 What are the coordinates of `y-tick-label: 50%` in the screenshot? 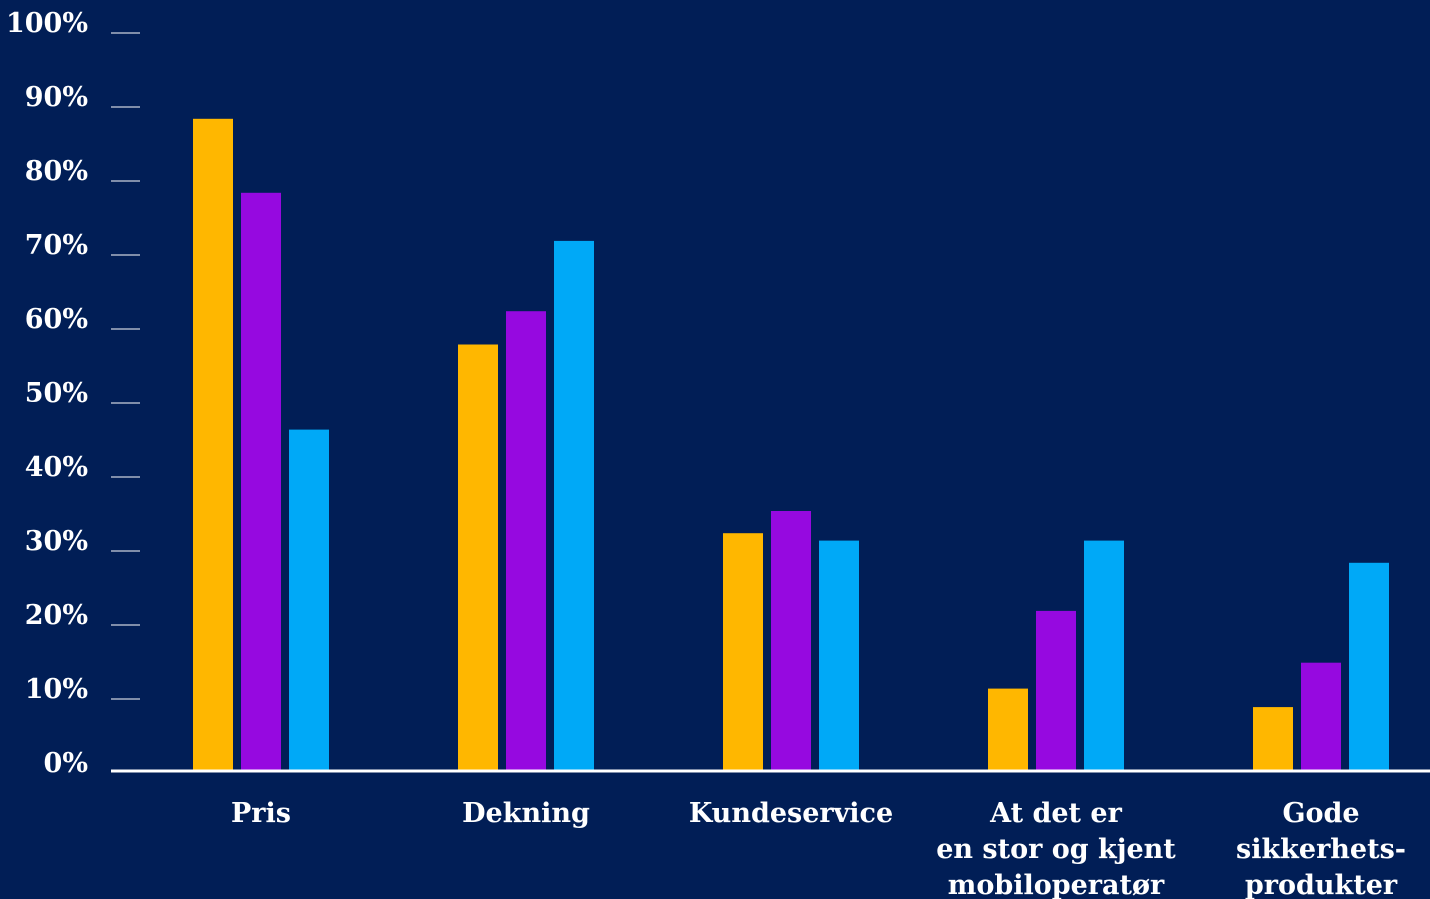 It's located at (56, 393).